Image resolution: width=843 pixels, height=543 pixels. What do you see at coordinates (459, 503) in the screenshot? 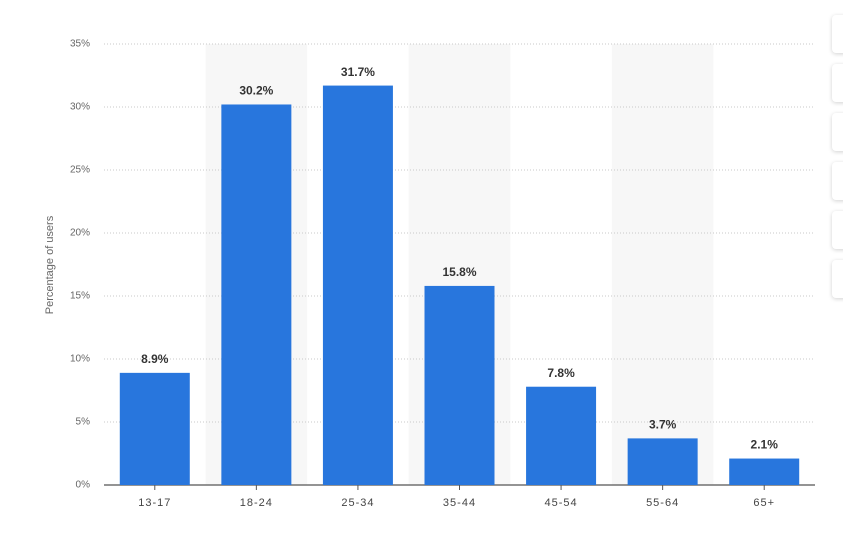
I see `x-tick-label: 35-44` at bounding box center [459, 503].